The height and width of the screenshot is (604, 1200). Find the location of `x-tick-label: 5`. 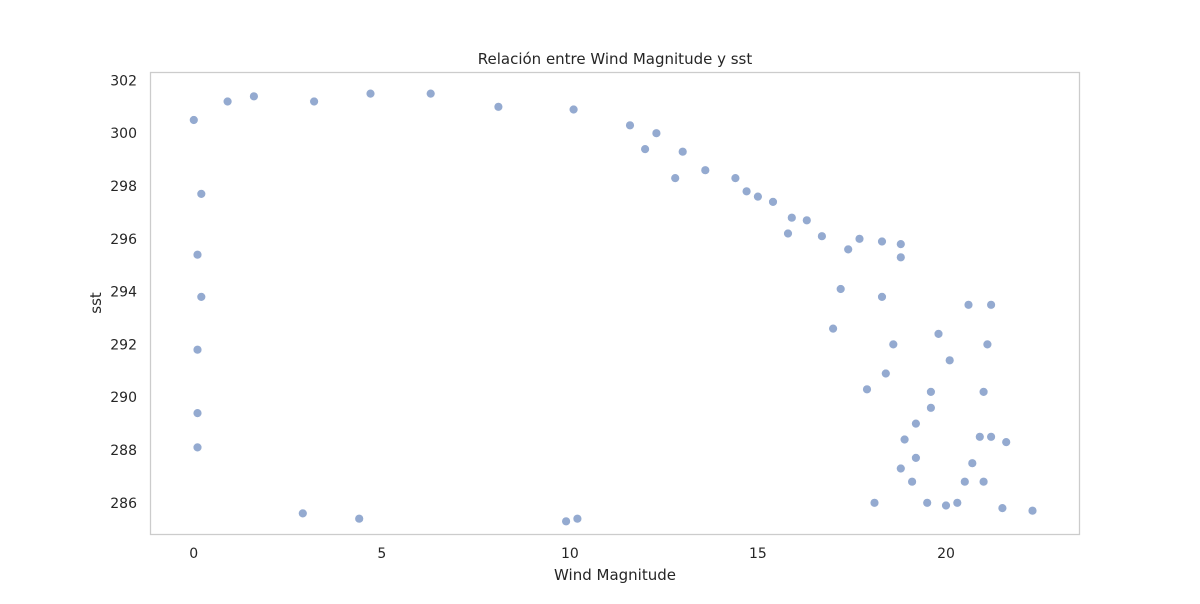

x-tick-label: 5 is located at coordinates (381, 554).